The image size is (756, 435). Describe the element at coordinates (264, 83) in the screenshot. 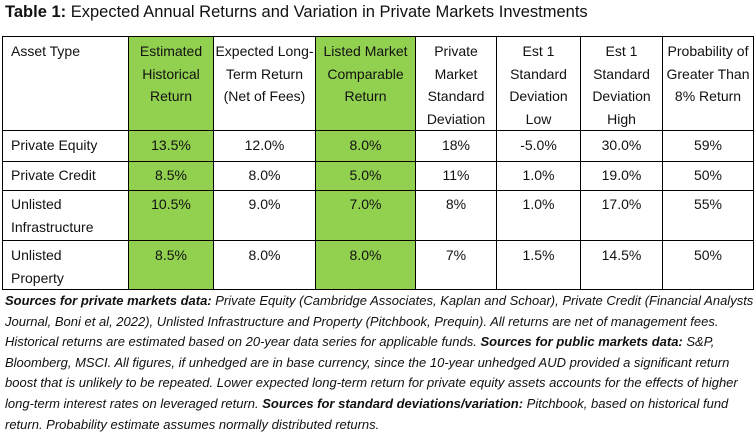

I see `header-expected-long-term-return: Expected Long-Term Return (Net of Fees)` at that location.